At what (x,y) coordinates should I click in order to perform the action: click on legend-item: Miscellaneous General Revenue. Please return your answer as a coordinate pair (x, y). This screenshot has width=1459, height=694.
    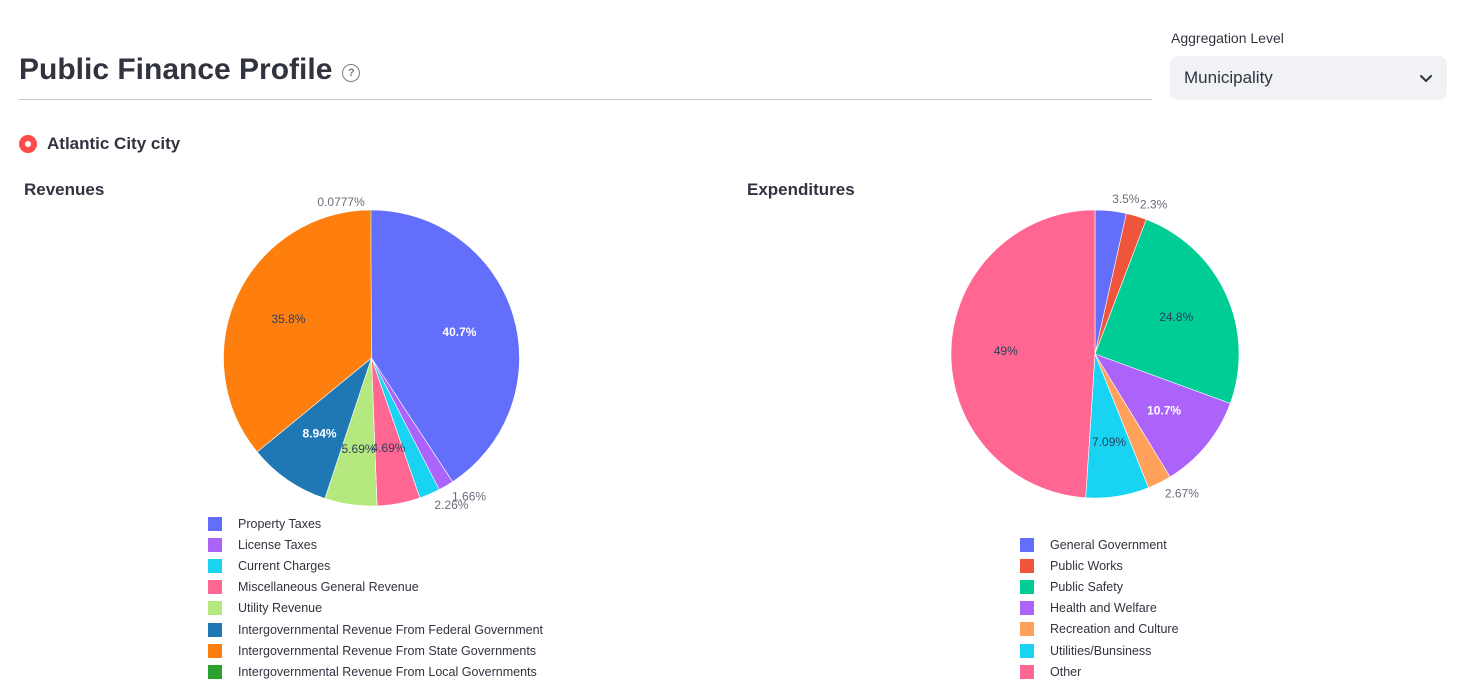
    Looking at the image, I should click on (375, 587).